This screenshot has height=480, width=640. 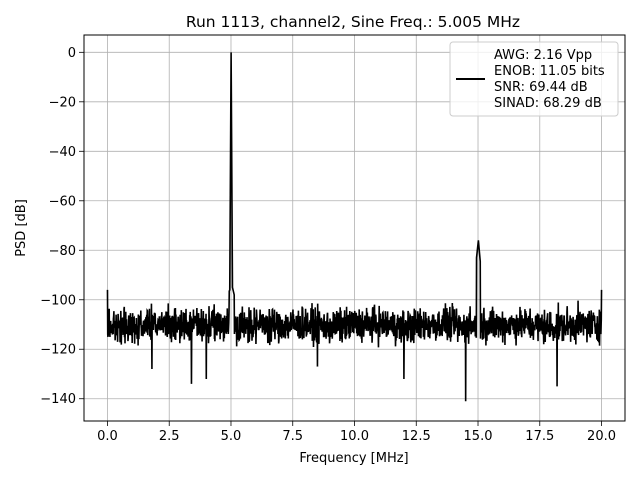 What do you see at coordinates (292, 436) in the screenshot?
I see `x-tick-label: 7.5` at bounding box center [292, 436].